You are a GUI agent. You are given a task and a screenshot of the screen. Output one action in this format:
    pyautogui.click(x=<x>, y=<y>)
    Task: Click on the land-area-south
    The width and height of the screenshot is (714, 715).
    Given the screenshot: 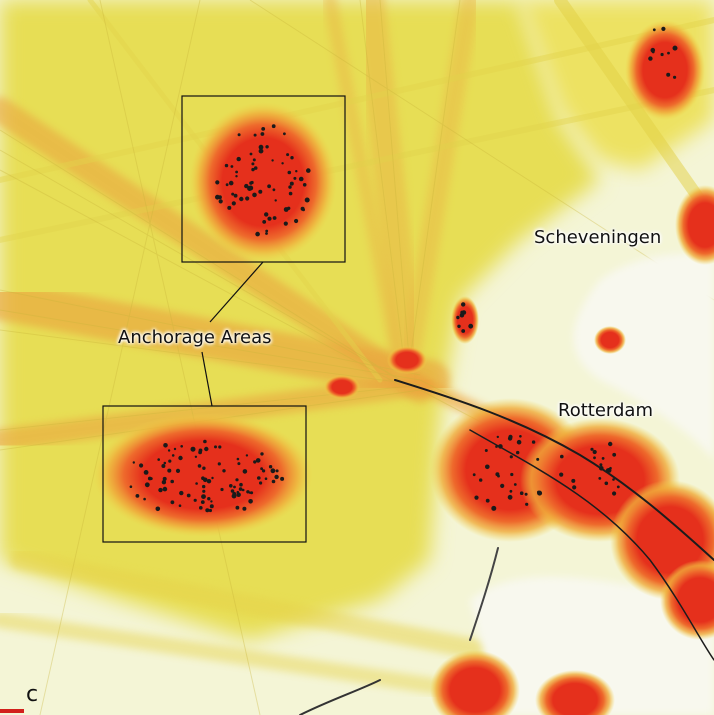 What is the action you would take?
    pyautogui.click(x=592, y=645)
    